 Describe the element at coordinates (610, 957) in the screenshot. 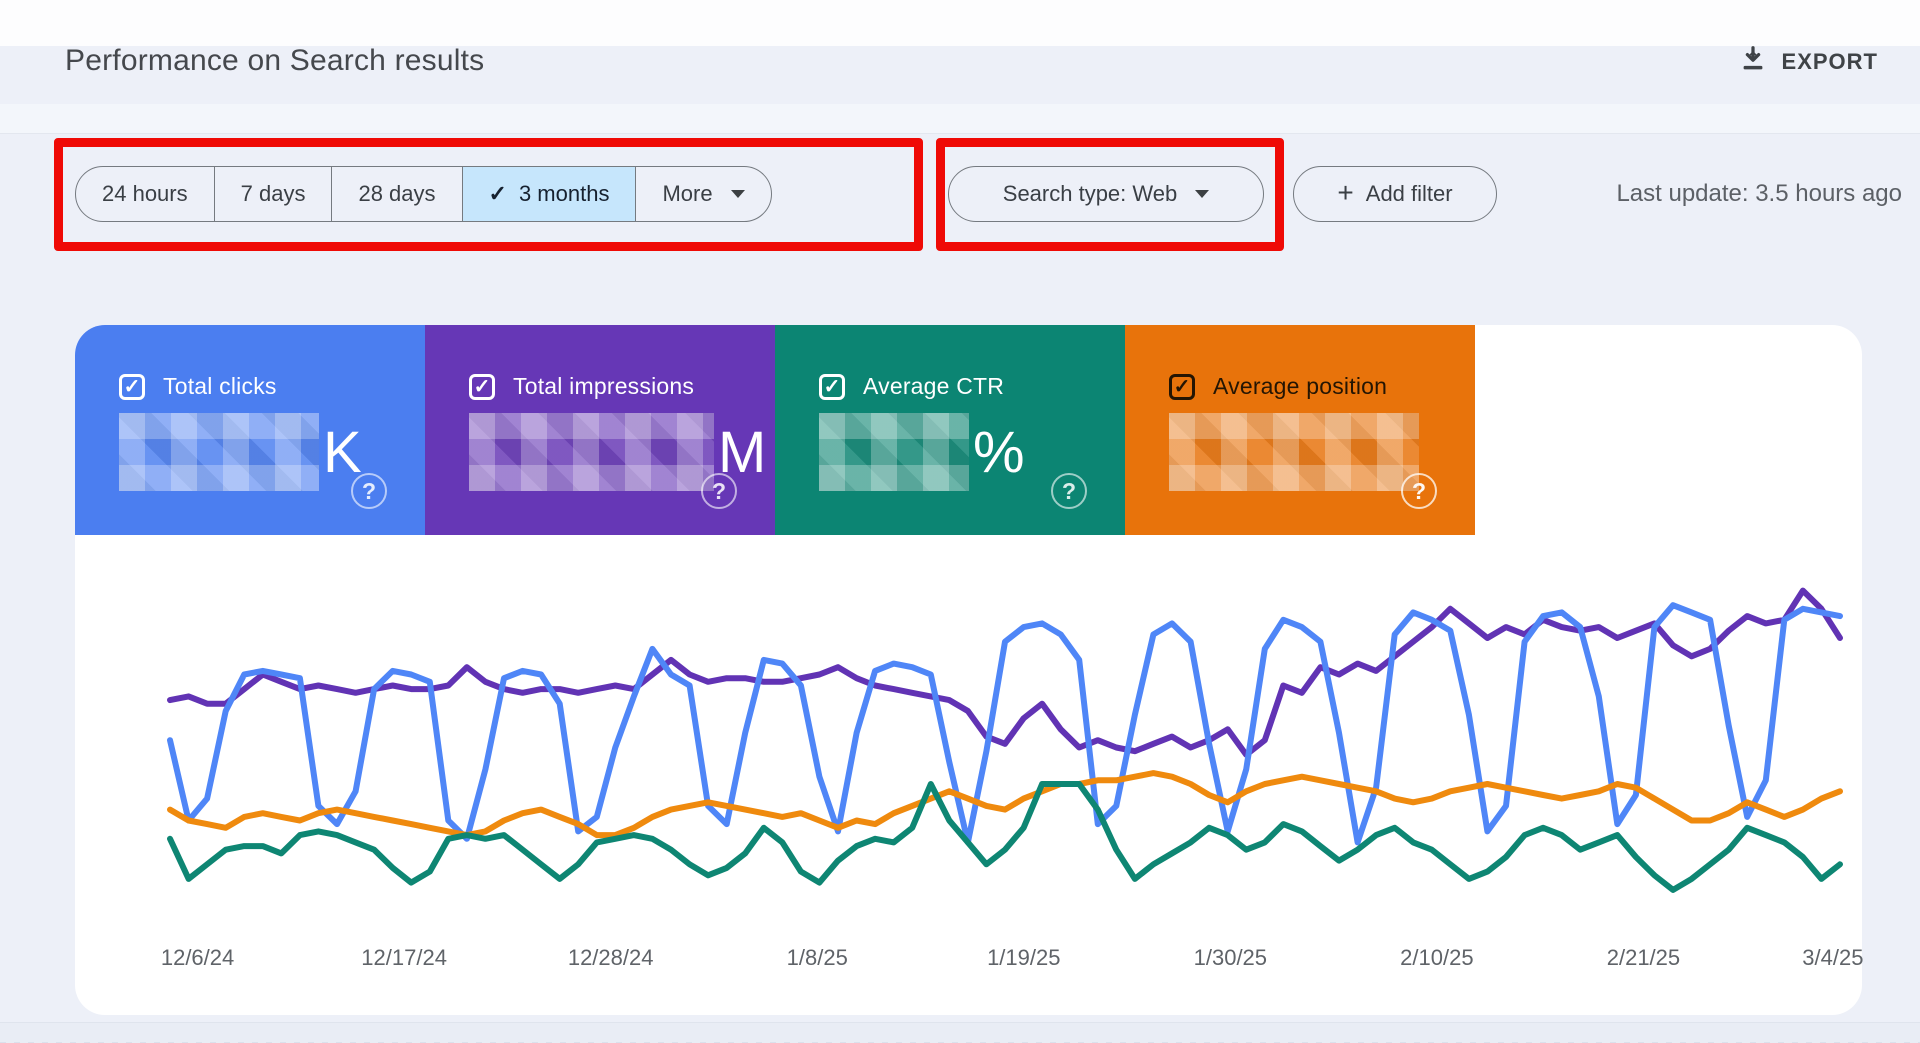

I see `x-axis-label: 12/28/24` at that location.